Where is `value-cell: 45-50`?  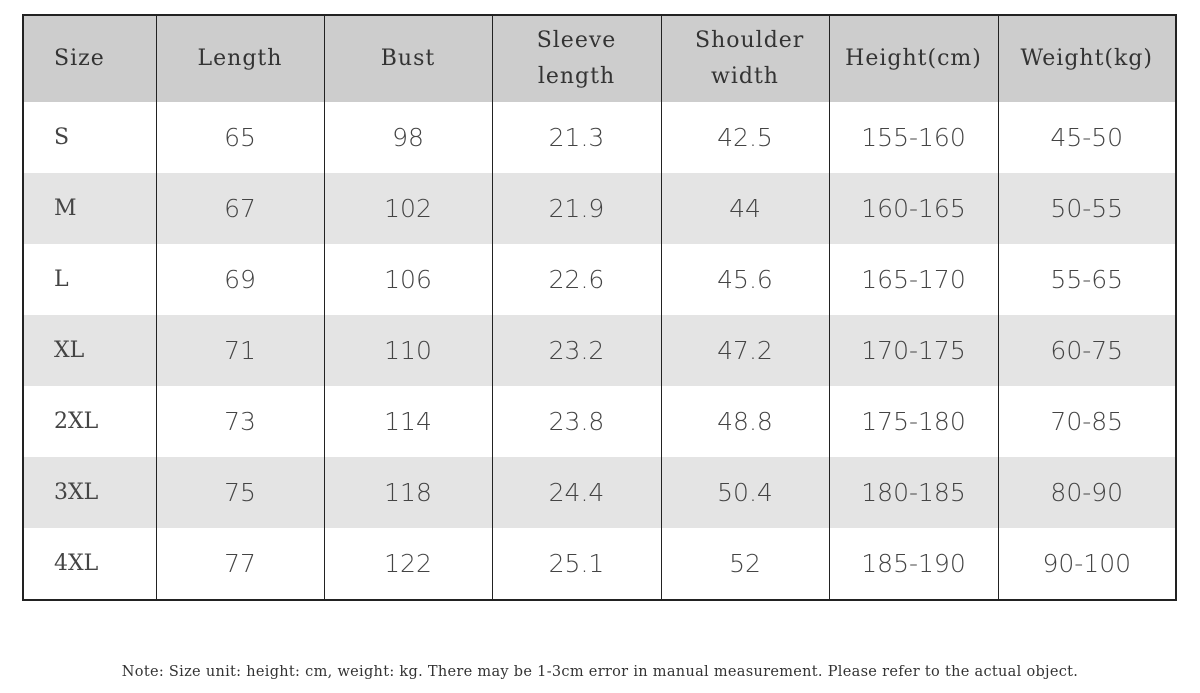 value-cell: 45-50 is located at coordinates (1087, 137).